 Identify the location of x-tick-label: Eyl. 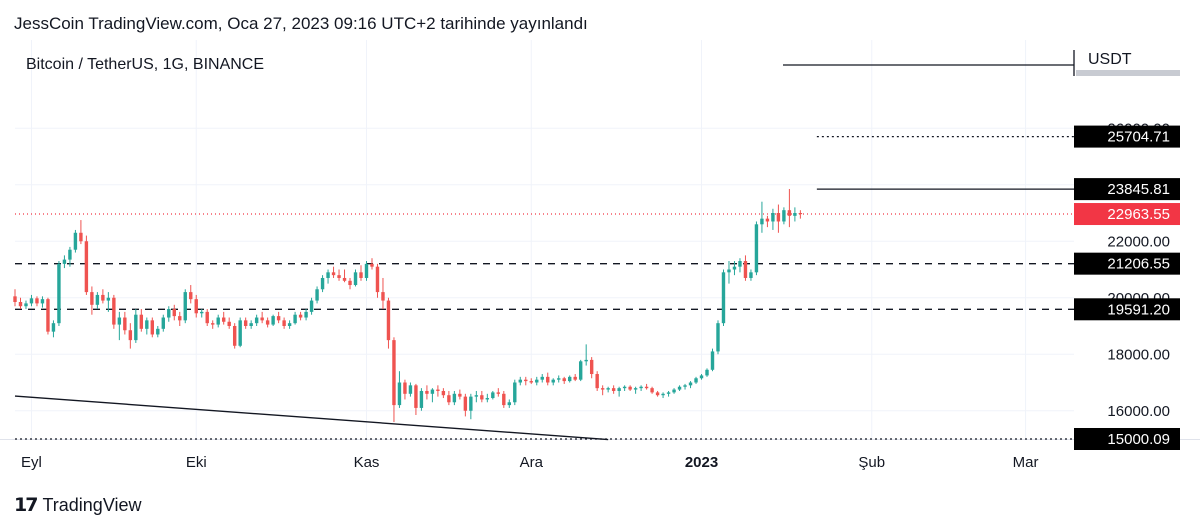
(31, 462).